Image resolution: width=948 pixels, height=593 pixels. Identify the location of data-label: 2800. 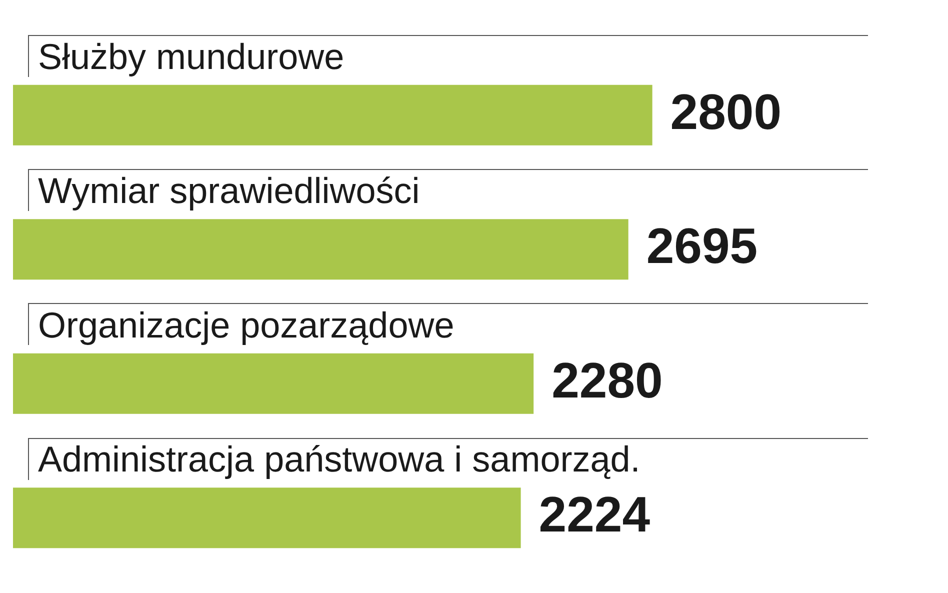
(726, 112).